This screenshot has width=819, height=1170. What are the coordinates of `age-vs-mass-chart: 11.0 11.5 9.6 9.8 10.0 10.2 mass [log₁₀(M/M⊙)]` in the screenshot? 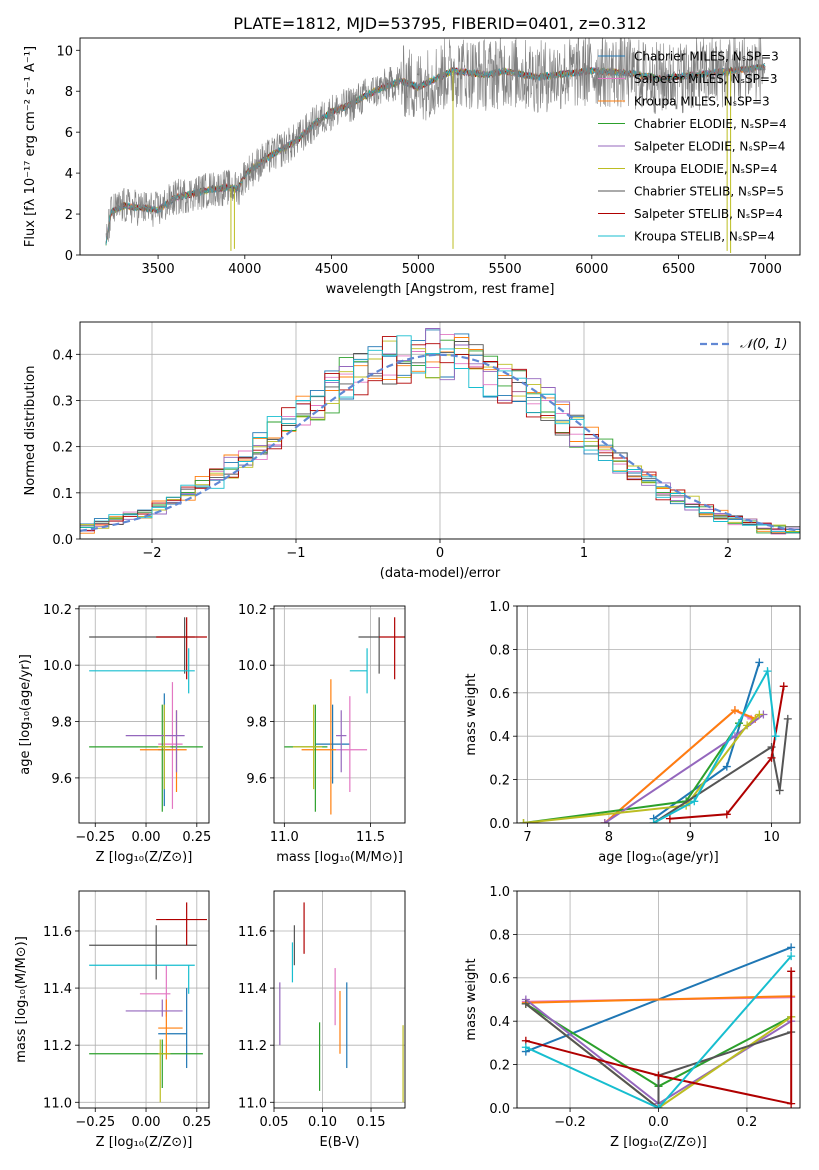 It's located at (322, 734).